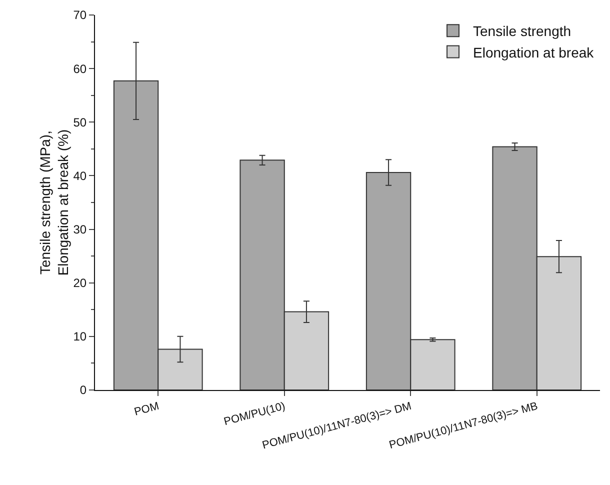 The height and width of the screenshot is (485, 610). What do you see at coordinates (83, 390) in the screenshot?
I see `y-tick-label: 0` at bounding box center [83, 390].